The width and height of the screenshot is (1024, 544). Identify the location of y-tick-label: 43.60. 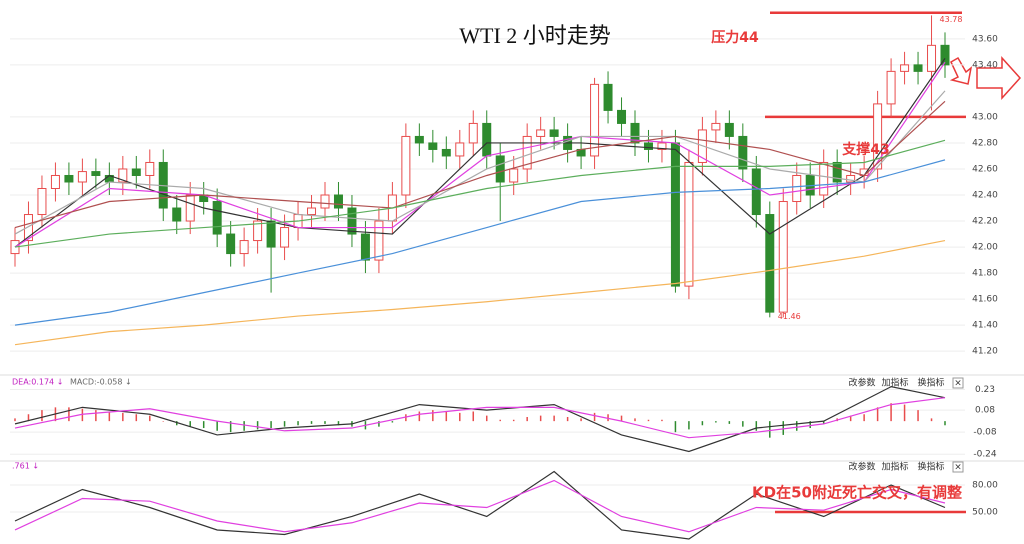
(985, 39).